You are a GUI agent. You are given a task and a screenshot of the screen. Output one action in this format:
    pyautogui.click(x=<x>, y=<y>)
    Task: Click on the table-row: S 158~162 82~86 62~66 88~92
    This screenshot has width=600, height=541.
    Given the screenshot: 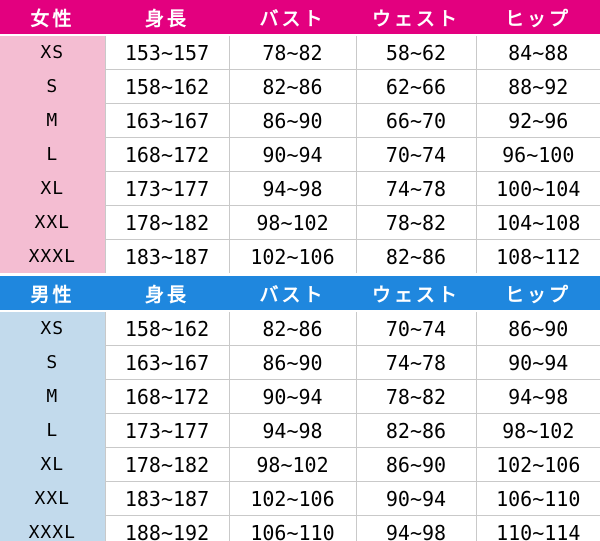 What is the action you would take?
    pyautogui.click(x=300, y=86)
    